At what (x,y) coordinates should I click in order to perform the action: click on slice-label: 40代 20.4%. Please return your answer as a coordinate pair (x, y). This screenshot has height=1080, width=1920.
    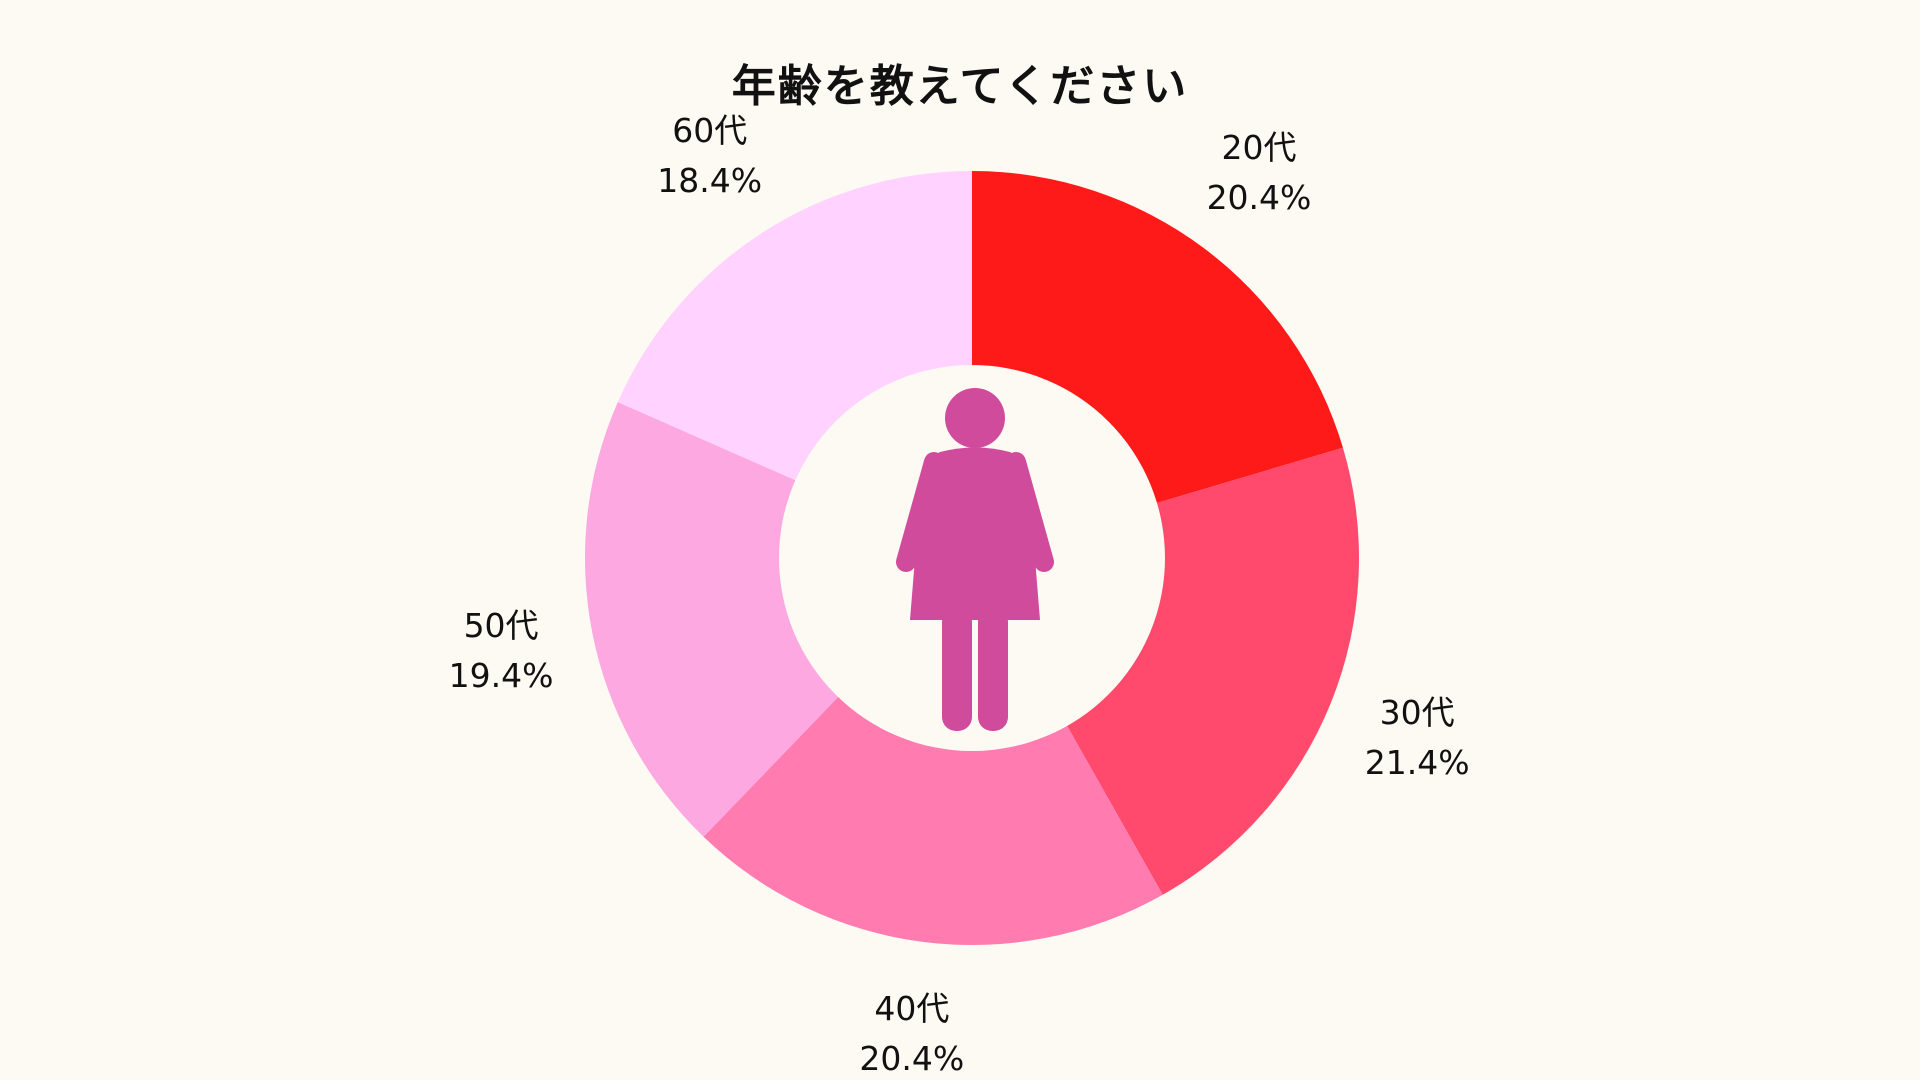
    Looking at the image, I should click on (912, 1032).